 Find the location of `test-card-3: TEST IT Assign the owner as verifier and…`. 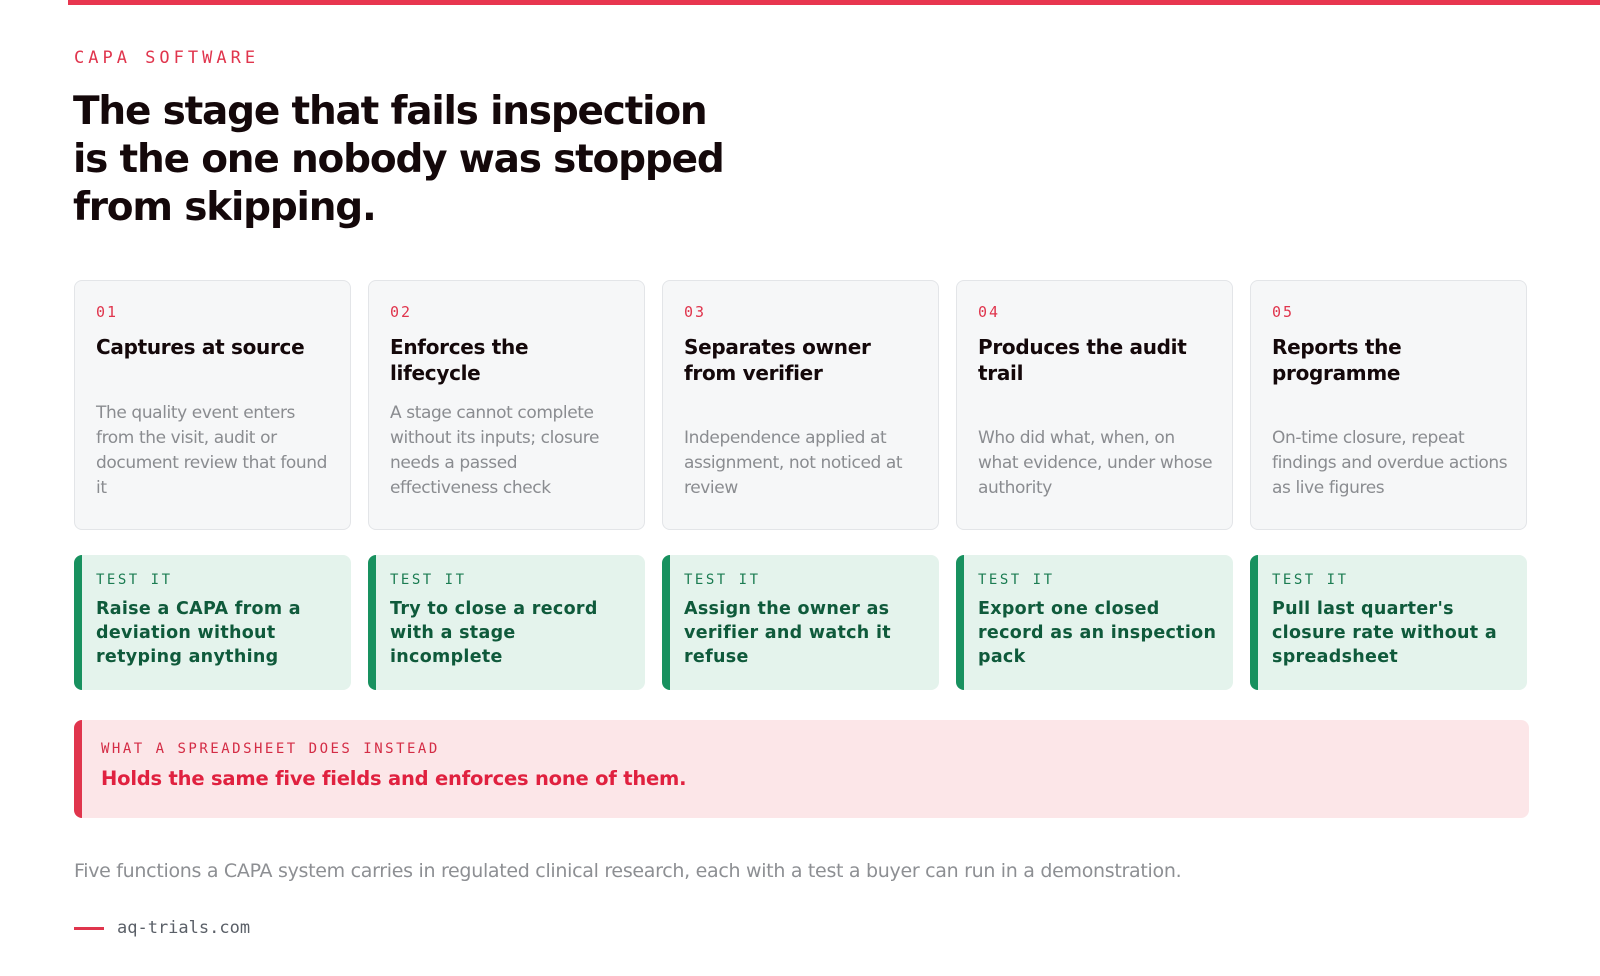

test-card-3: TEST IT Assign the owner as verifier and… is located at coordinates (800, 622).